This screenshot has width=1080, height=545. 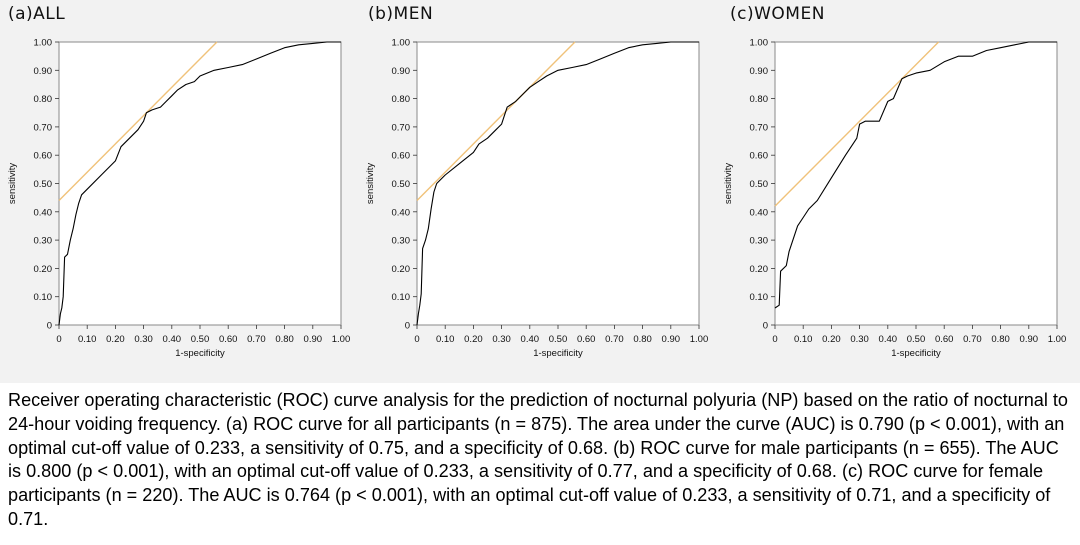 What do you see at coordinates (37, 14) in the screenshot?
I see `panel-label: (a)ALL` at bounding box center [37, 14].